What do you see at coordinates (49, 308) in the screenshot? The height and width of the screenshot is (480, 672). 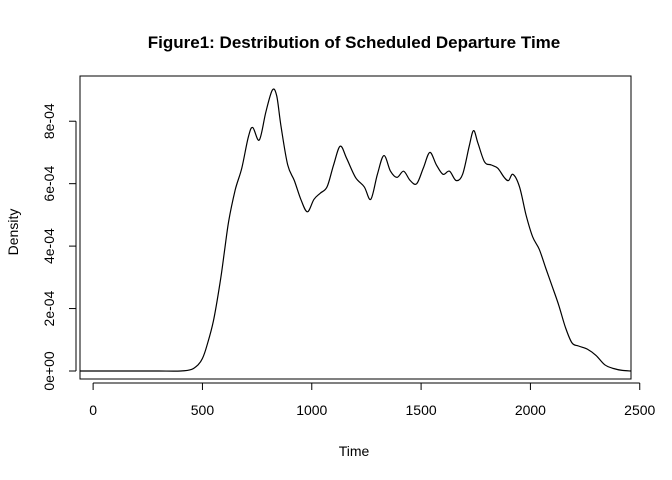 I see `y-tick-label: 2e-04` at bounding box center [49, 308].